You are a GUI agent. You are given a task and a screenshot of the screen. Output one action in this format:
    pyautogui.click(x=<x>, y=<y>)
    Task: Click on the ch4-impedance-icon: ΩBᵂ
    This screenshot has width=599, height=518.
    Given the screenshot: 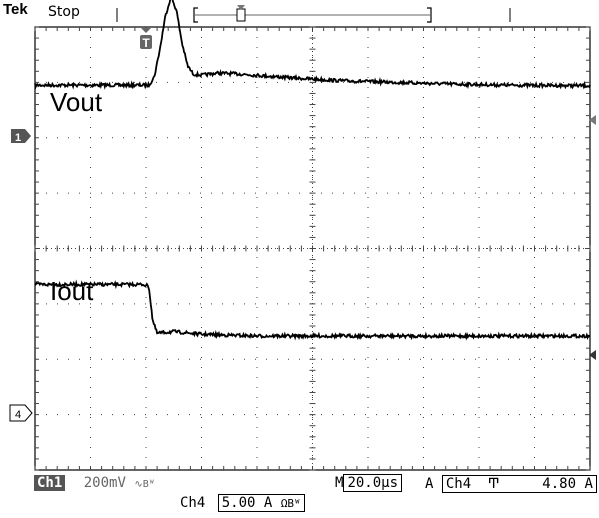 What is the action you would take?
    pyautogui.click(x=290, y=503)
    